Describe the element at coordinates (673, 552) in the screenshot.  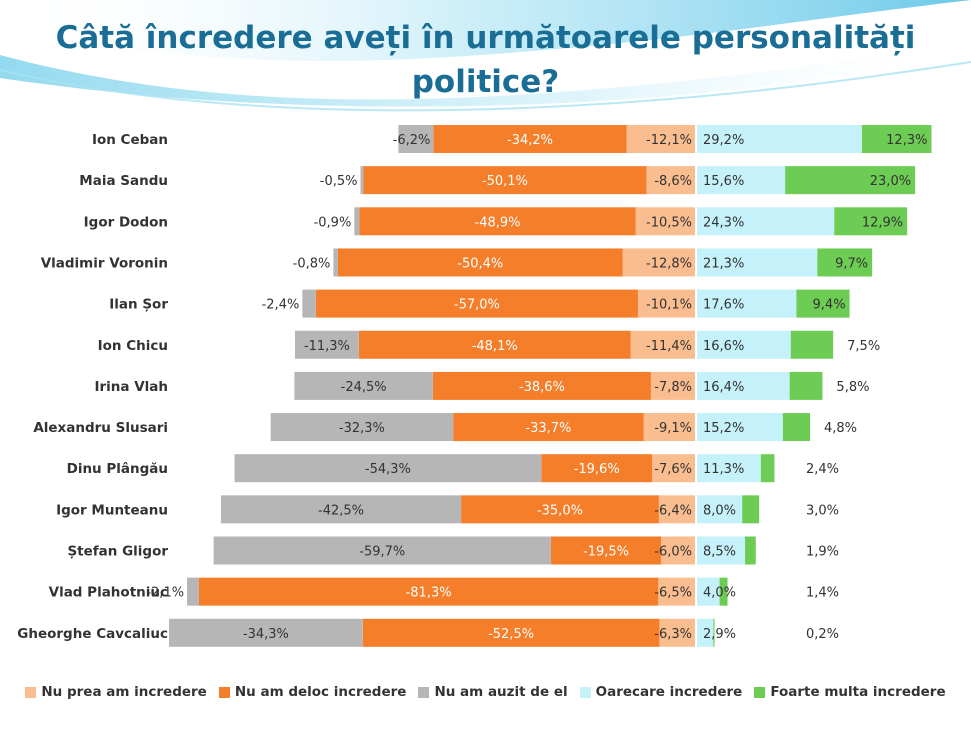
I see `data-label-nu-prea-stefan-gligor: -6,0%` at that location.